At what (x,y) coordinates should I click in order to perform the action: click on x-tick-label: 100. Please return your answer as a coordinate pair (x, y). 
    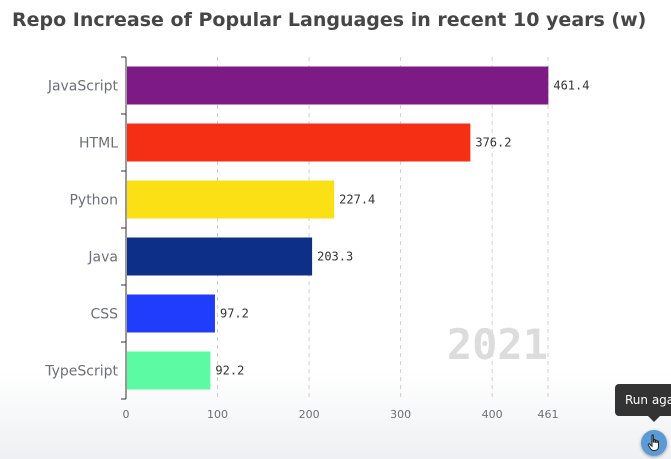
    Looking at the image, I should click on (217, 414).